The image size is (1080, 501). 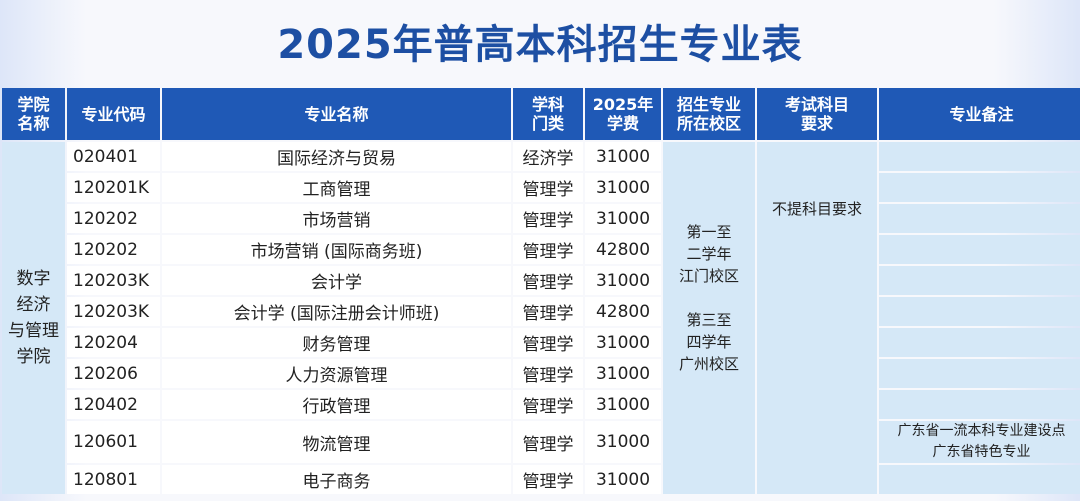 What do you see at coordinates (336, 479) in the screenshot?
I see `major-name: 电子商务` at bounding box center [336, 479].